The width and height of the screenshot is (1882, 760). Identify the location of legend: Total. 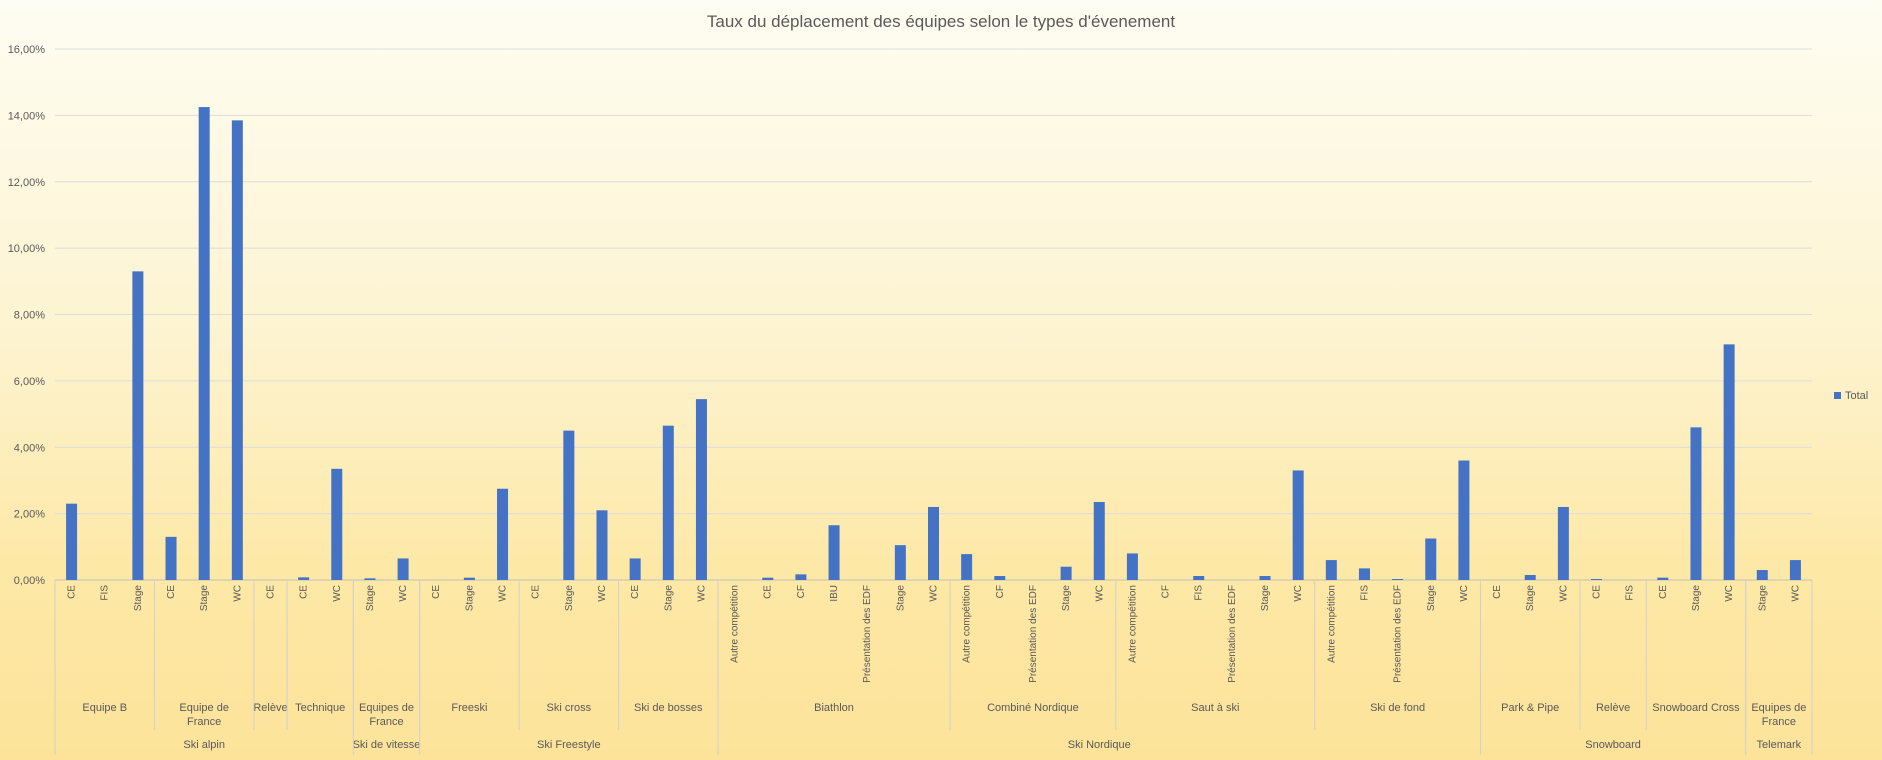
(1851, 396).